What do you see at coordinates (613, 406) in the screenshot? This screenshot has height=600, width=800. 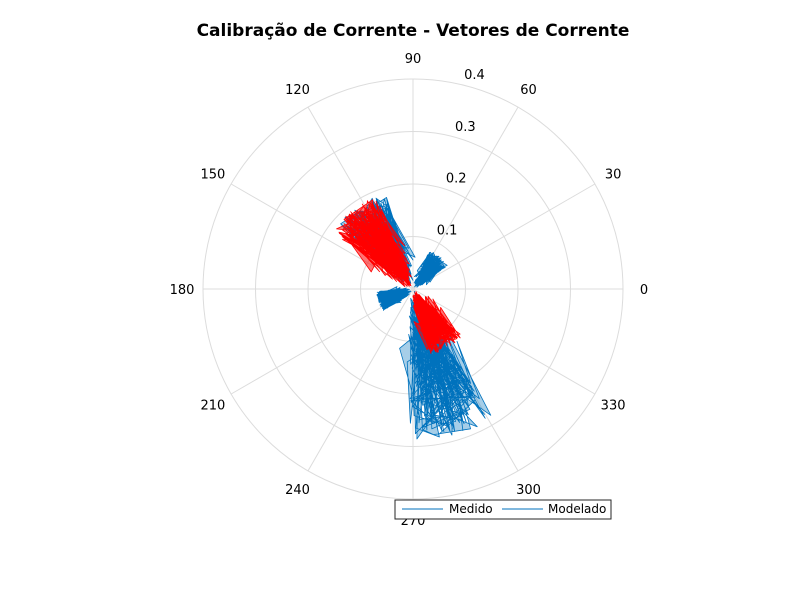 I see `angle-tick-label: 330` at bounding box center [613, 406].